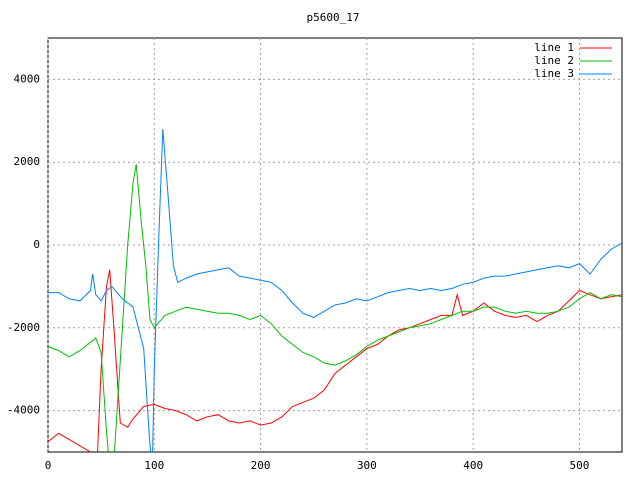 This screenshot has height=480, width=640. What do you see at coordinates (27, 161) in the screenshot?
I see `y-tick-label: 2000` at bounding box center [27, 161].